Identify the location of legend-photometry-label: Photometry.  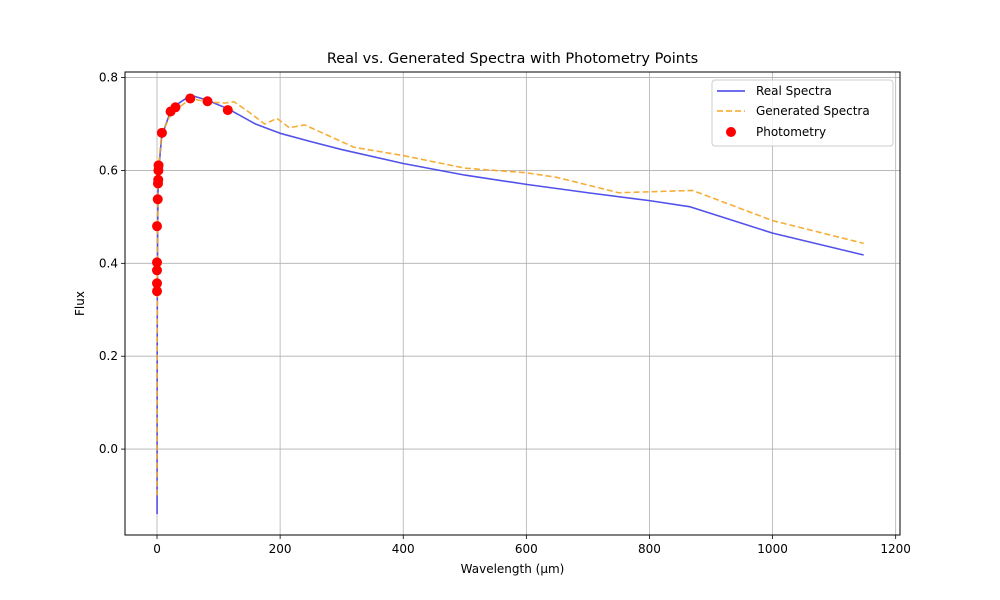
(791, 132).